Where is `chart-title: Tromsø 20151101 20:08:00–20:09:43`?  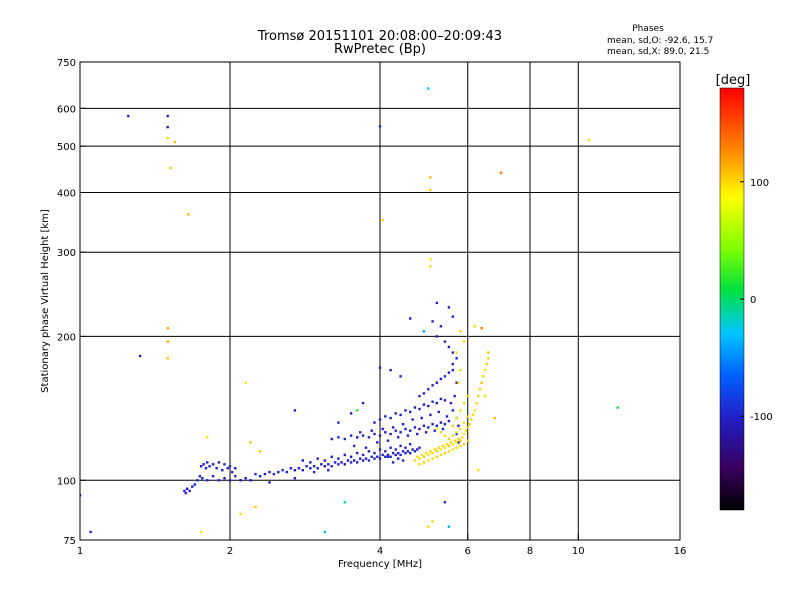 chart-title: Tromsø 20151101 20:08:00–20:09:43 is located at coordinates (379, 36).